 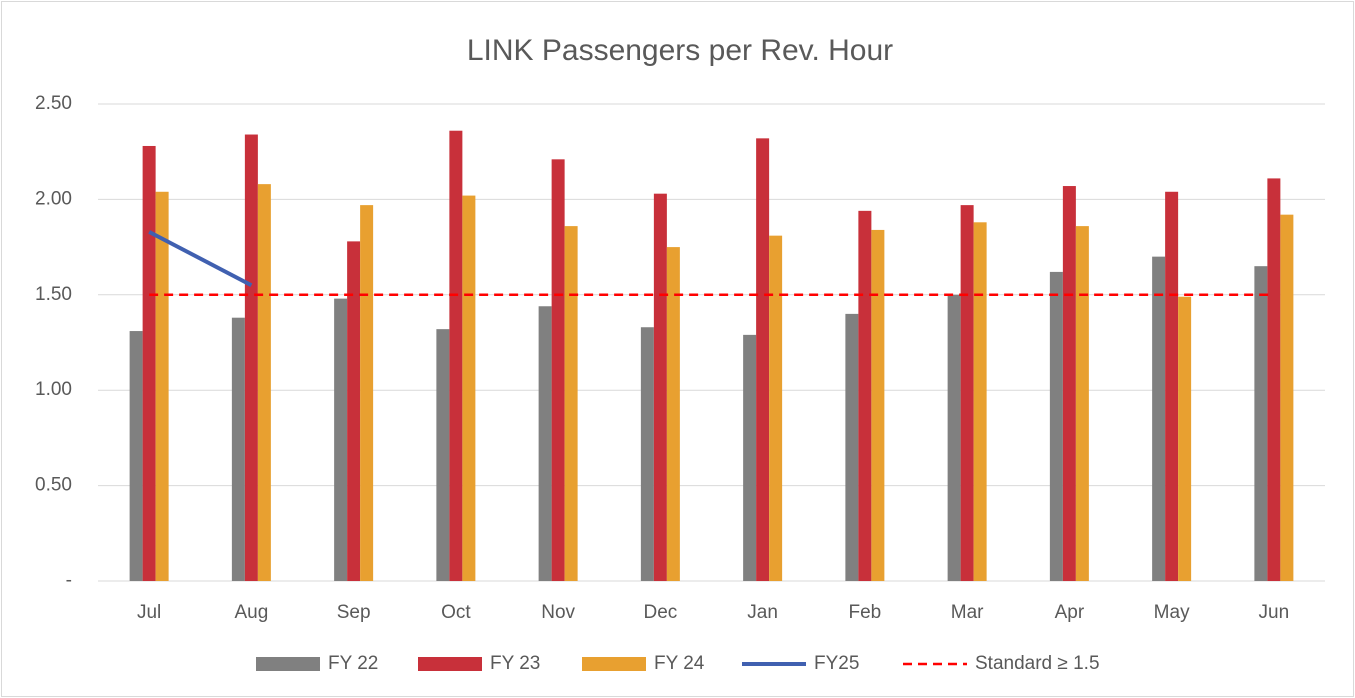 I want to click on x-tick-label: Oct, so click(x=456, y=612).